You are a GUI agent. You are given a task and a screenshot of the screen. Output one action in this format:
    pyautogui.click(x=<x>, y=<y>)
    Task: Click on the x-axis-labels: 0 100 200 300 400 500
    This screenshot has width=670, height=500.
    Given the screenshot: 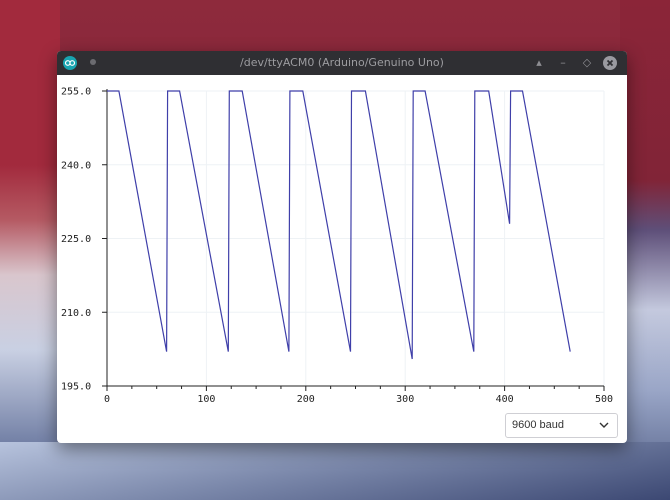 What is the action you would take?
    pyautogui.click(x=358, y=399)
    